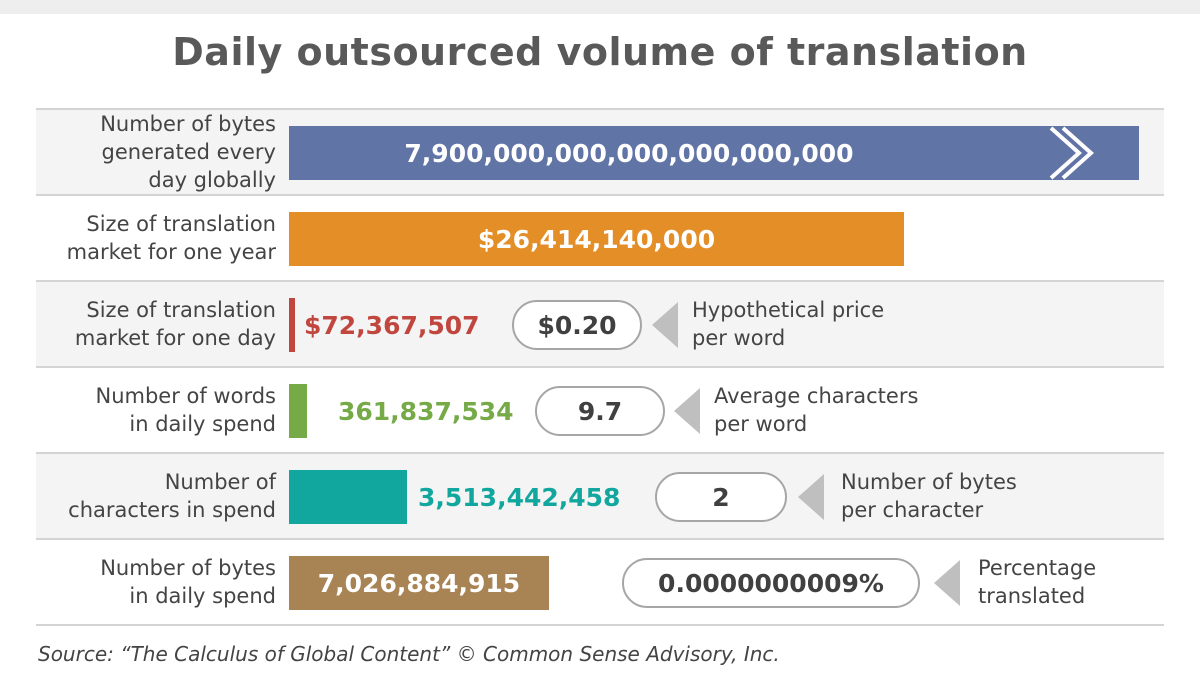  Describe the element at coordinates (156, 582) in the screenshot. I see `row-label: Number of bytes in daily spend` at that location.